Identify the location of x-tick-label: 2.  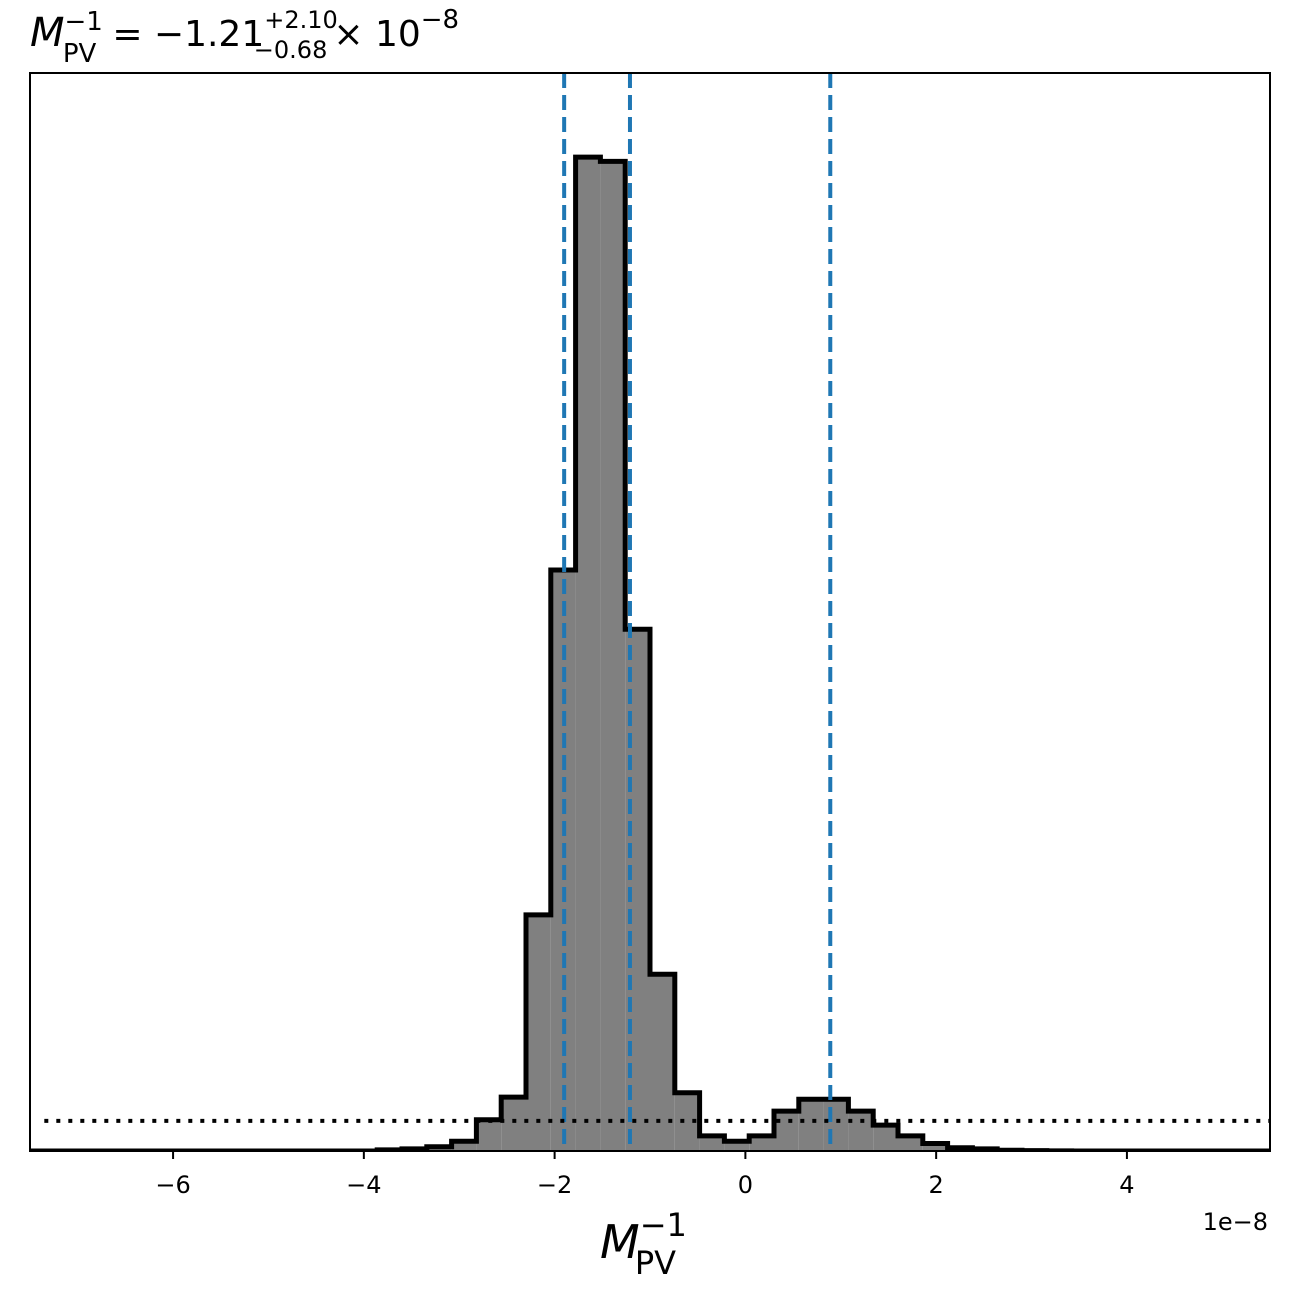
(936, 1185).